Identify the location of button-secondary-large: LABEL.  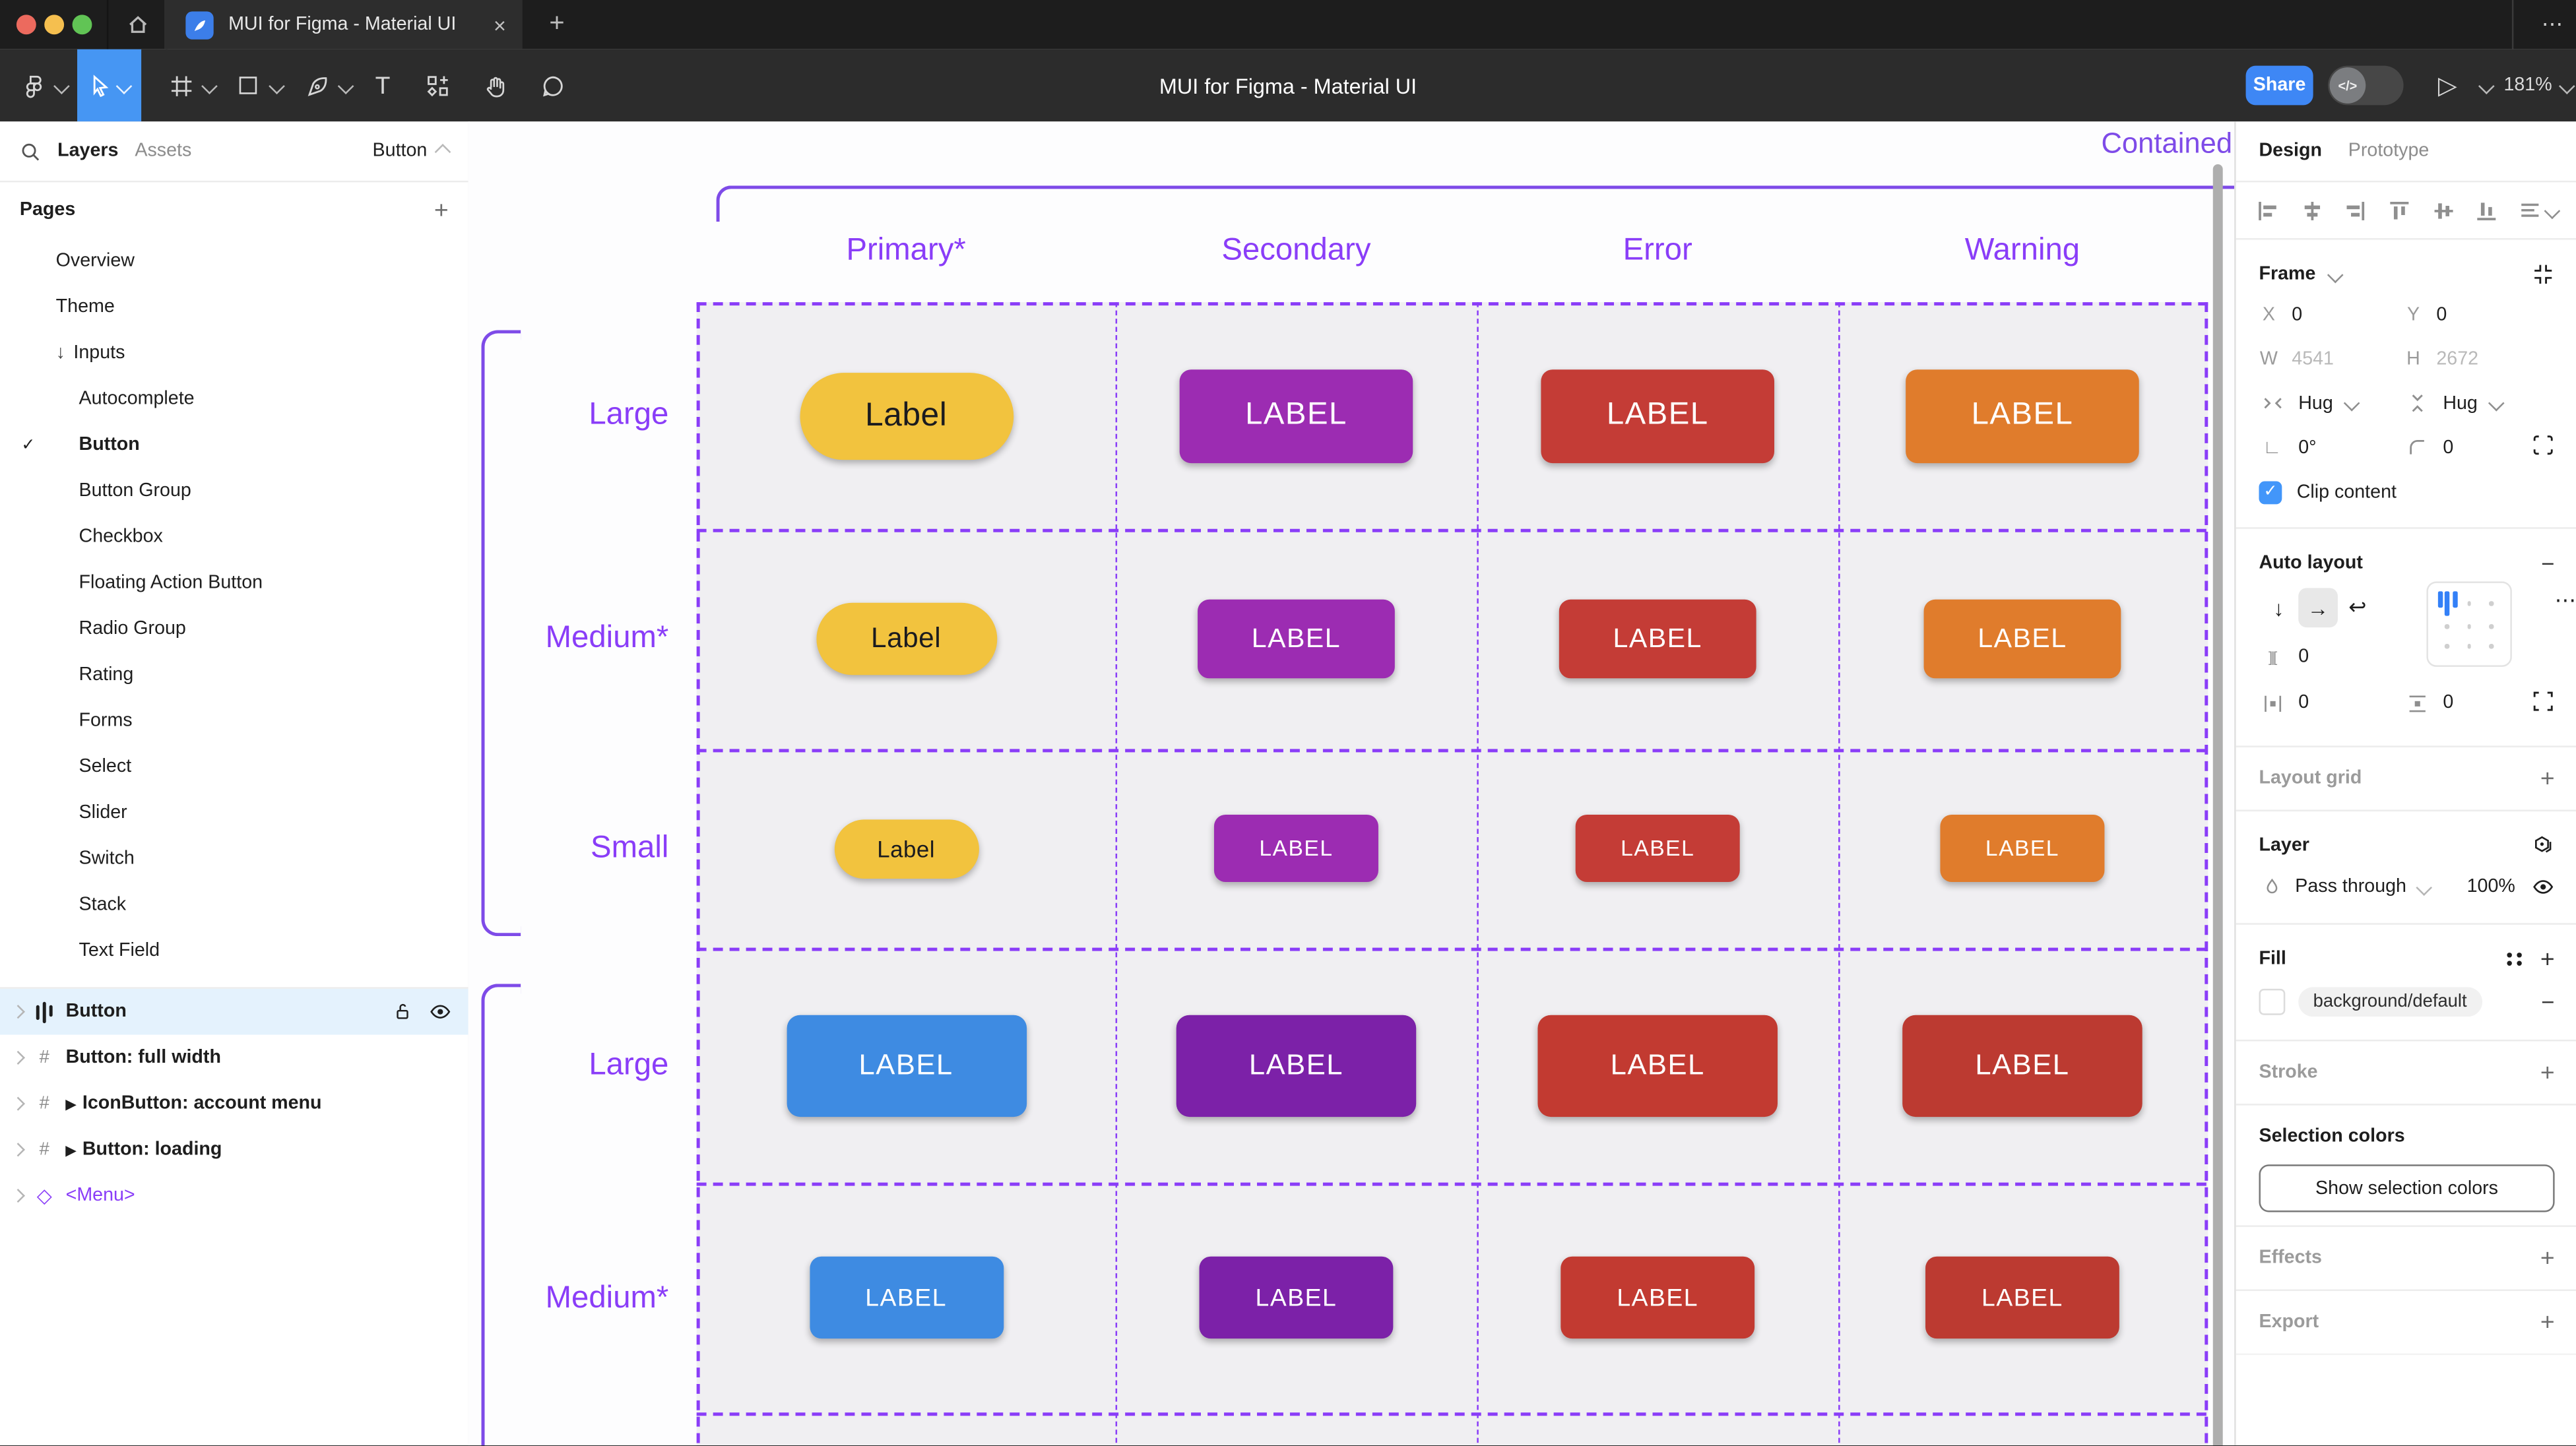
(1296, 415).